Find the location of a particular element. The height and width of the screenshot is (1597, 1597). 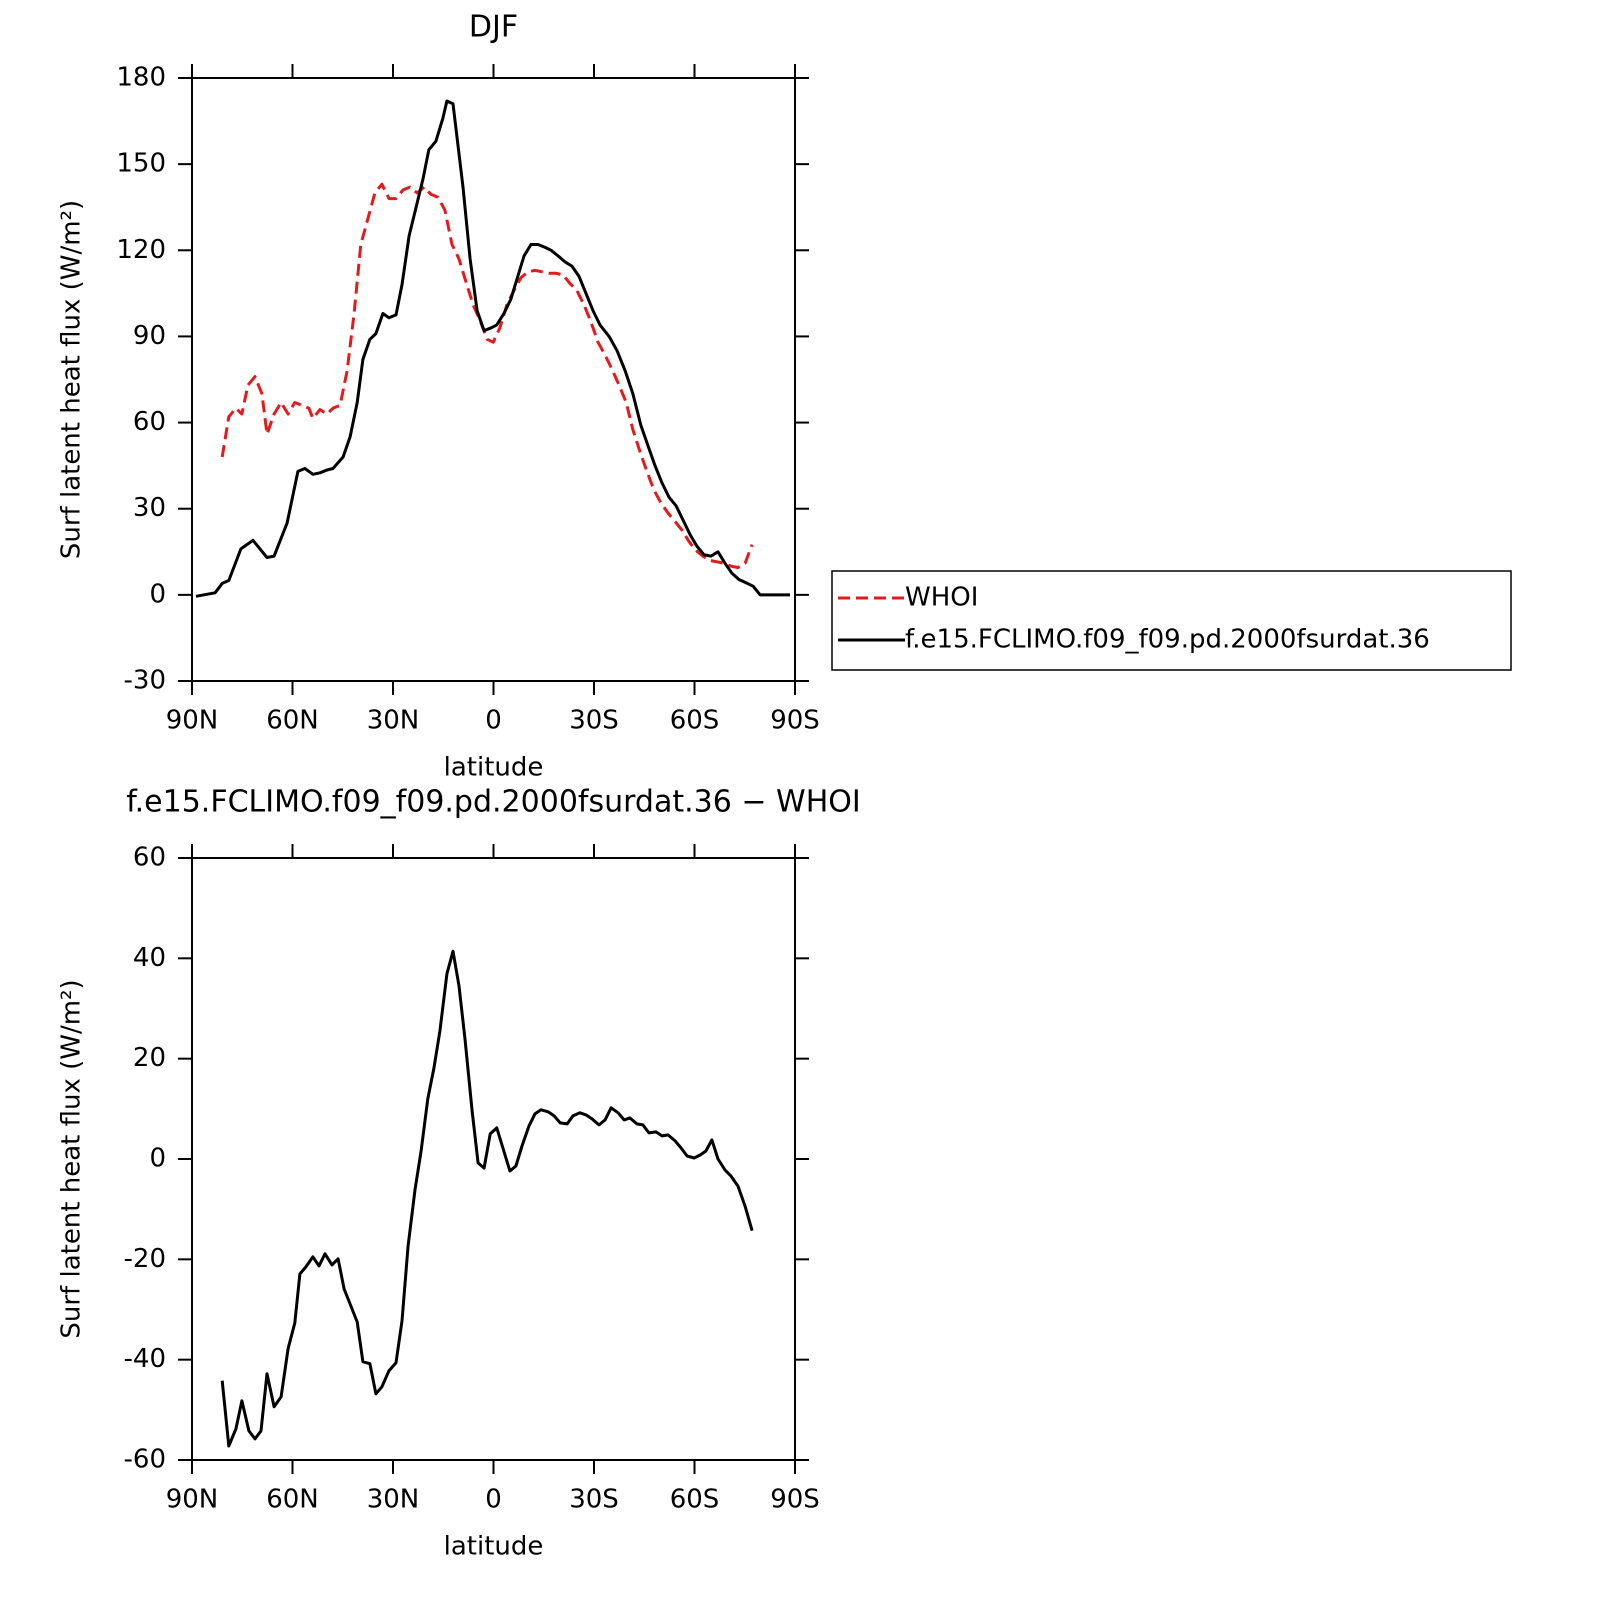

legend-box is located at coordinates (1171, 620).